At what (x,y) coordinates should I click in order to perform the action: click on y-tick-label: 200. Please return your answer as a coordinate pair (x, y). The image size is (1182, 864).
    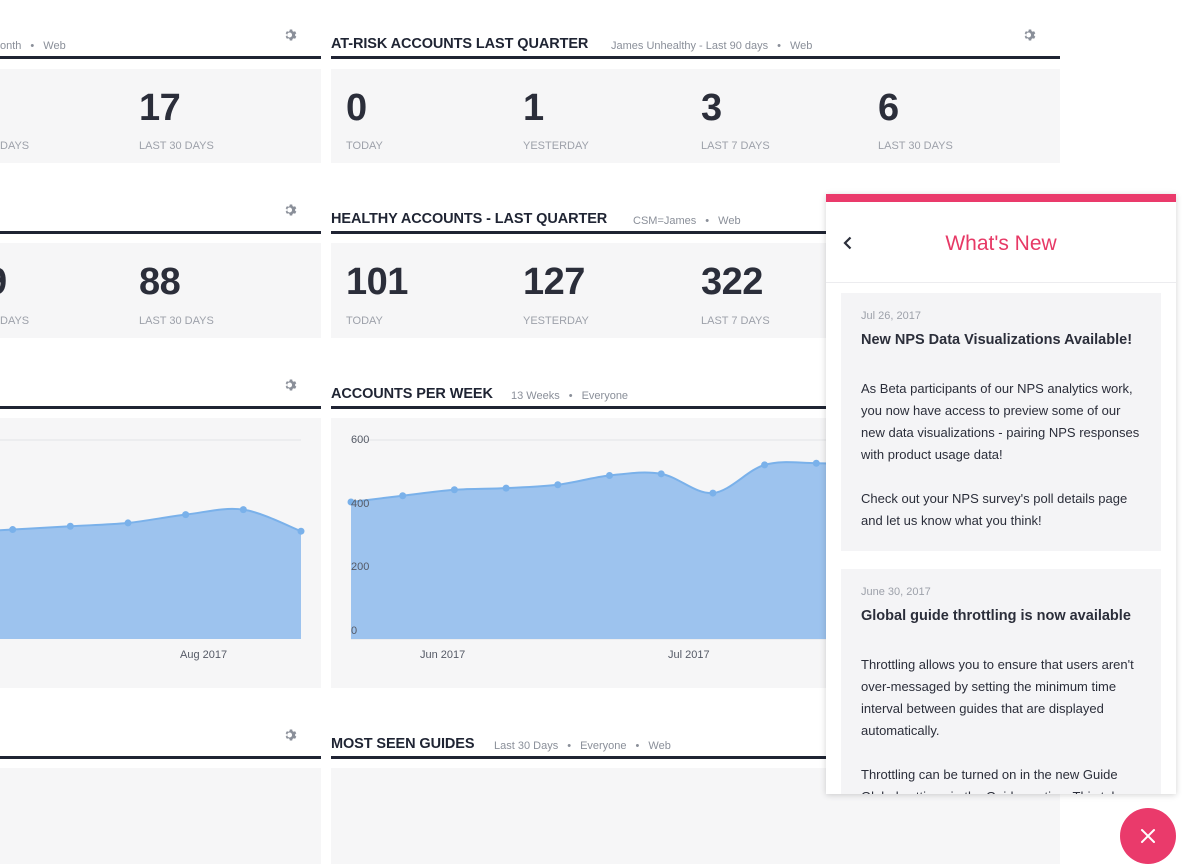
    Looking at the image, I should click on (360, 567).